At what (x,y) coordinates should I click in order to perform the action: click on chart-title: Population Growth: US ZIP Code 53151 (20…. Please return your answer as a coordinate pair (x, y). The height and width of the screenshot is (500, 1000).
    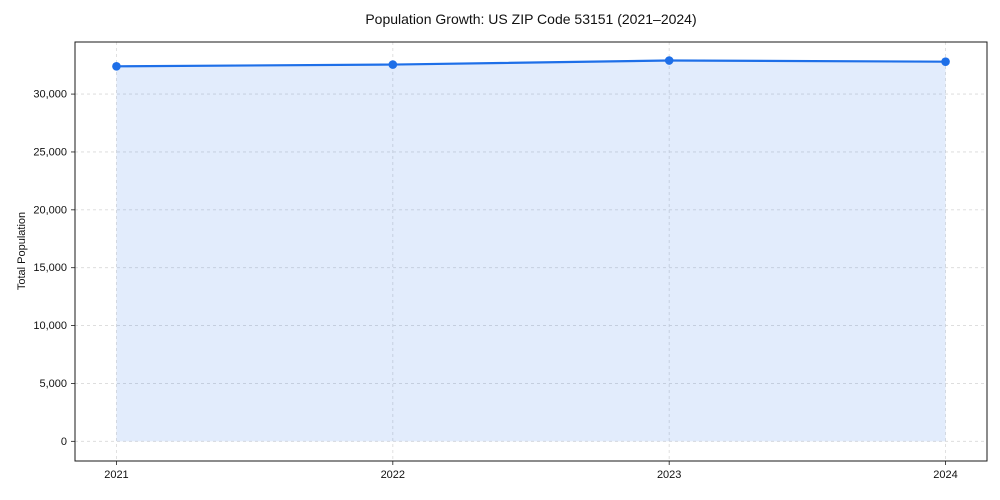
    Looking at the image, I should click on (531, 19).